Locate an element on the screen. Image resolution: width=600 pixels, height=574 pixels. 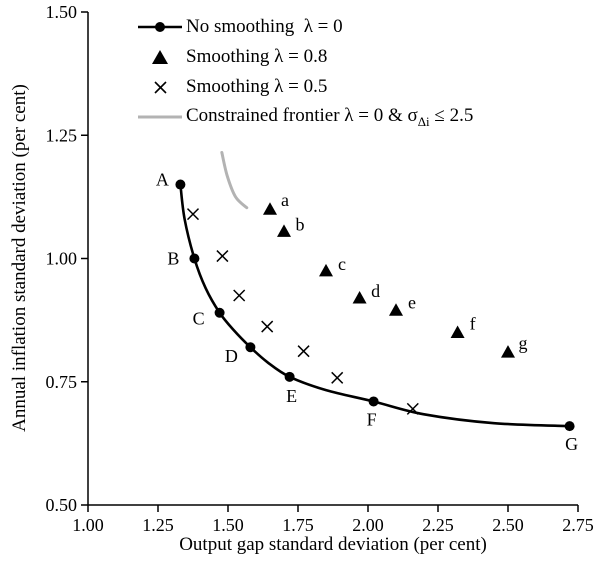
legend-marker-triangle-icon is located at coordinates (160, 57).